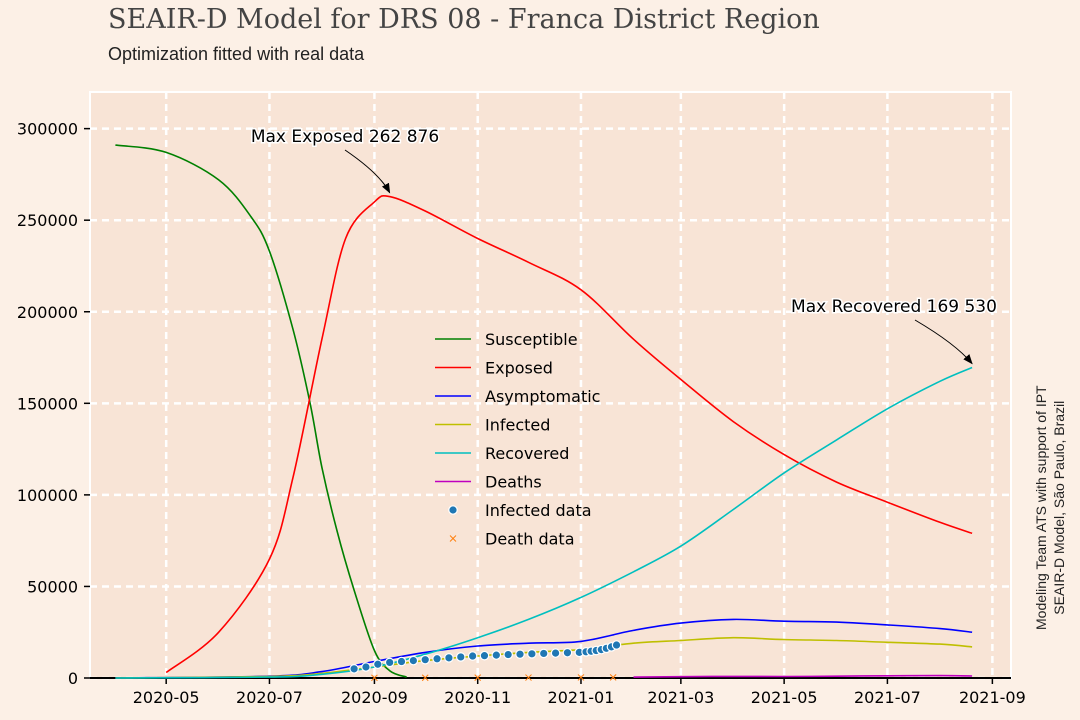 Image resolution: width=1080 pixels, height=720 pixels. What do you see at coordinates (47, 312) in the screenshot?
I see `y-tick-label: 200000` at bounding box center [47, 312].